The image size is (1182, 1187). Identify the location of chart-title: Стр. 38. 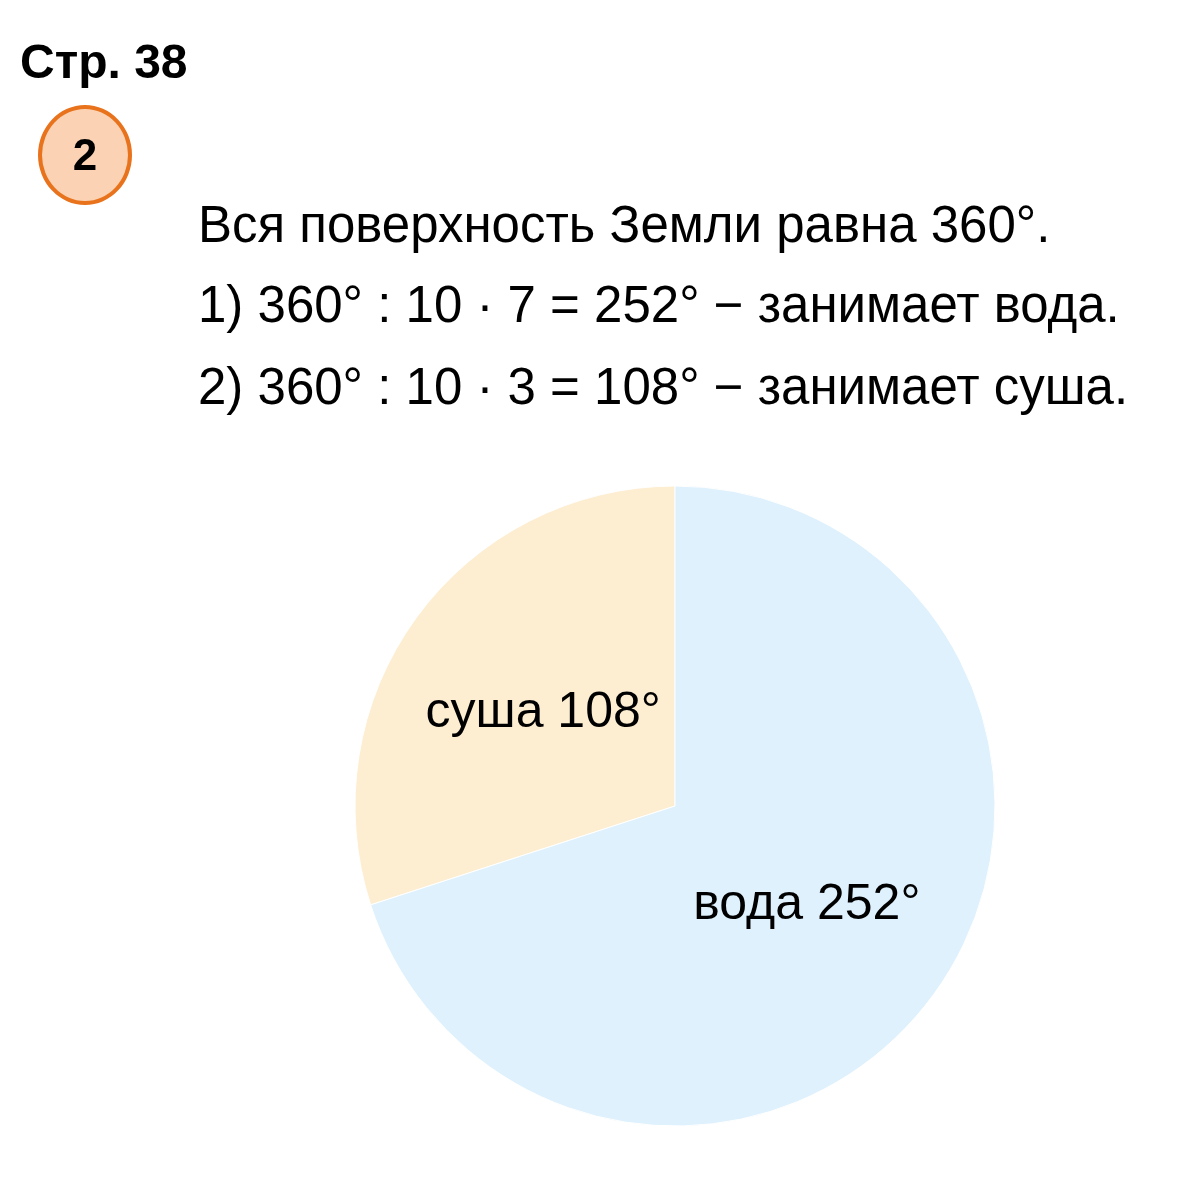
(104, 62).